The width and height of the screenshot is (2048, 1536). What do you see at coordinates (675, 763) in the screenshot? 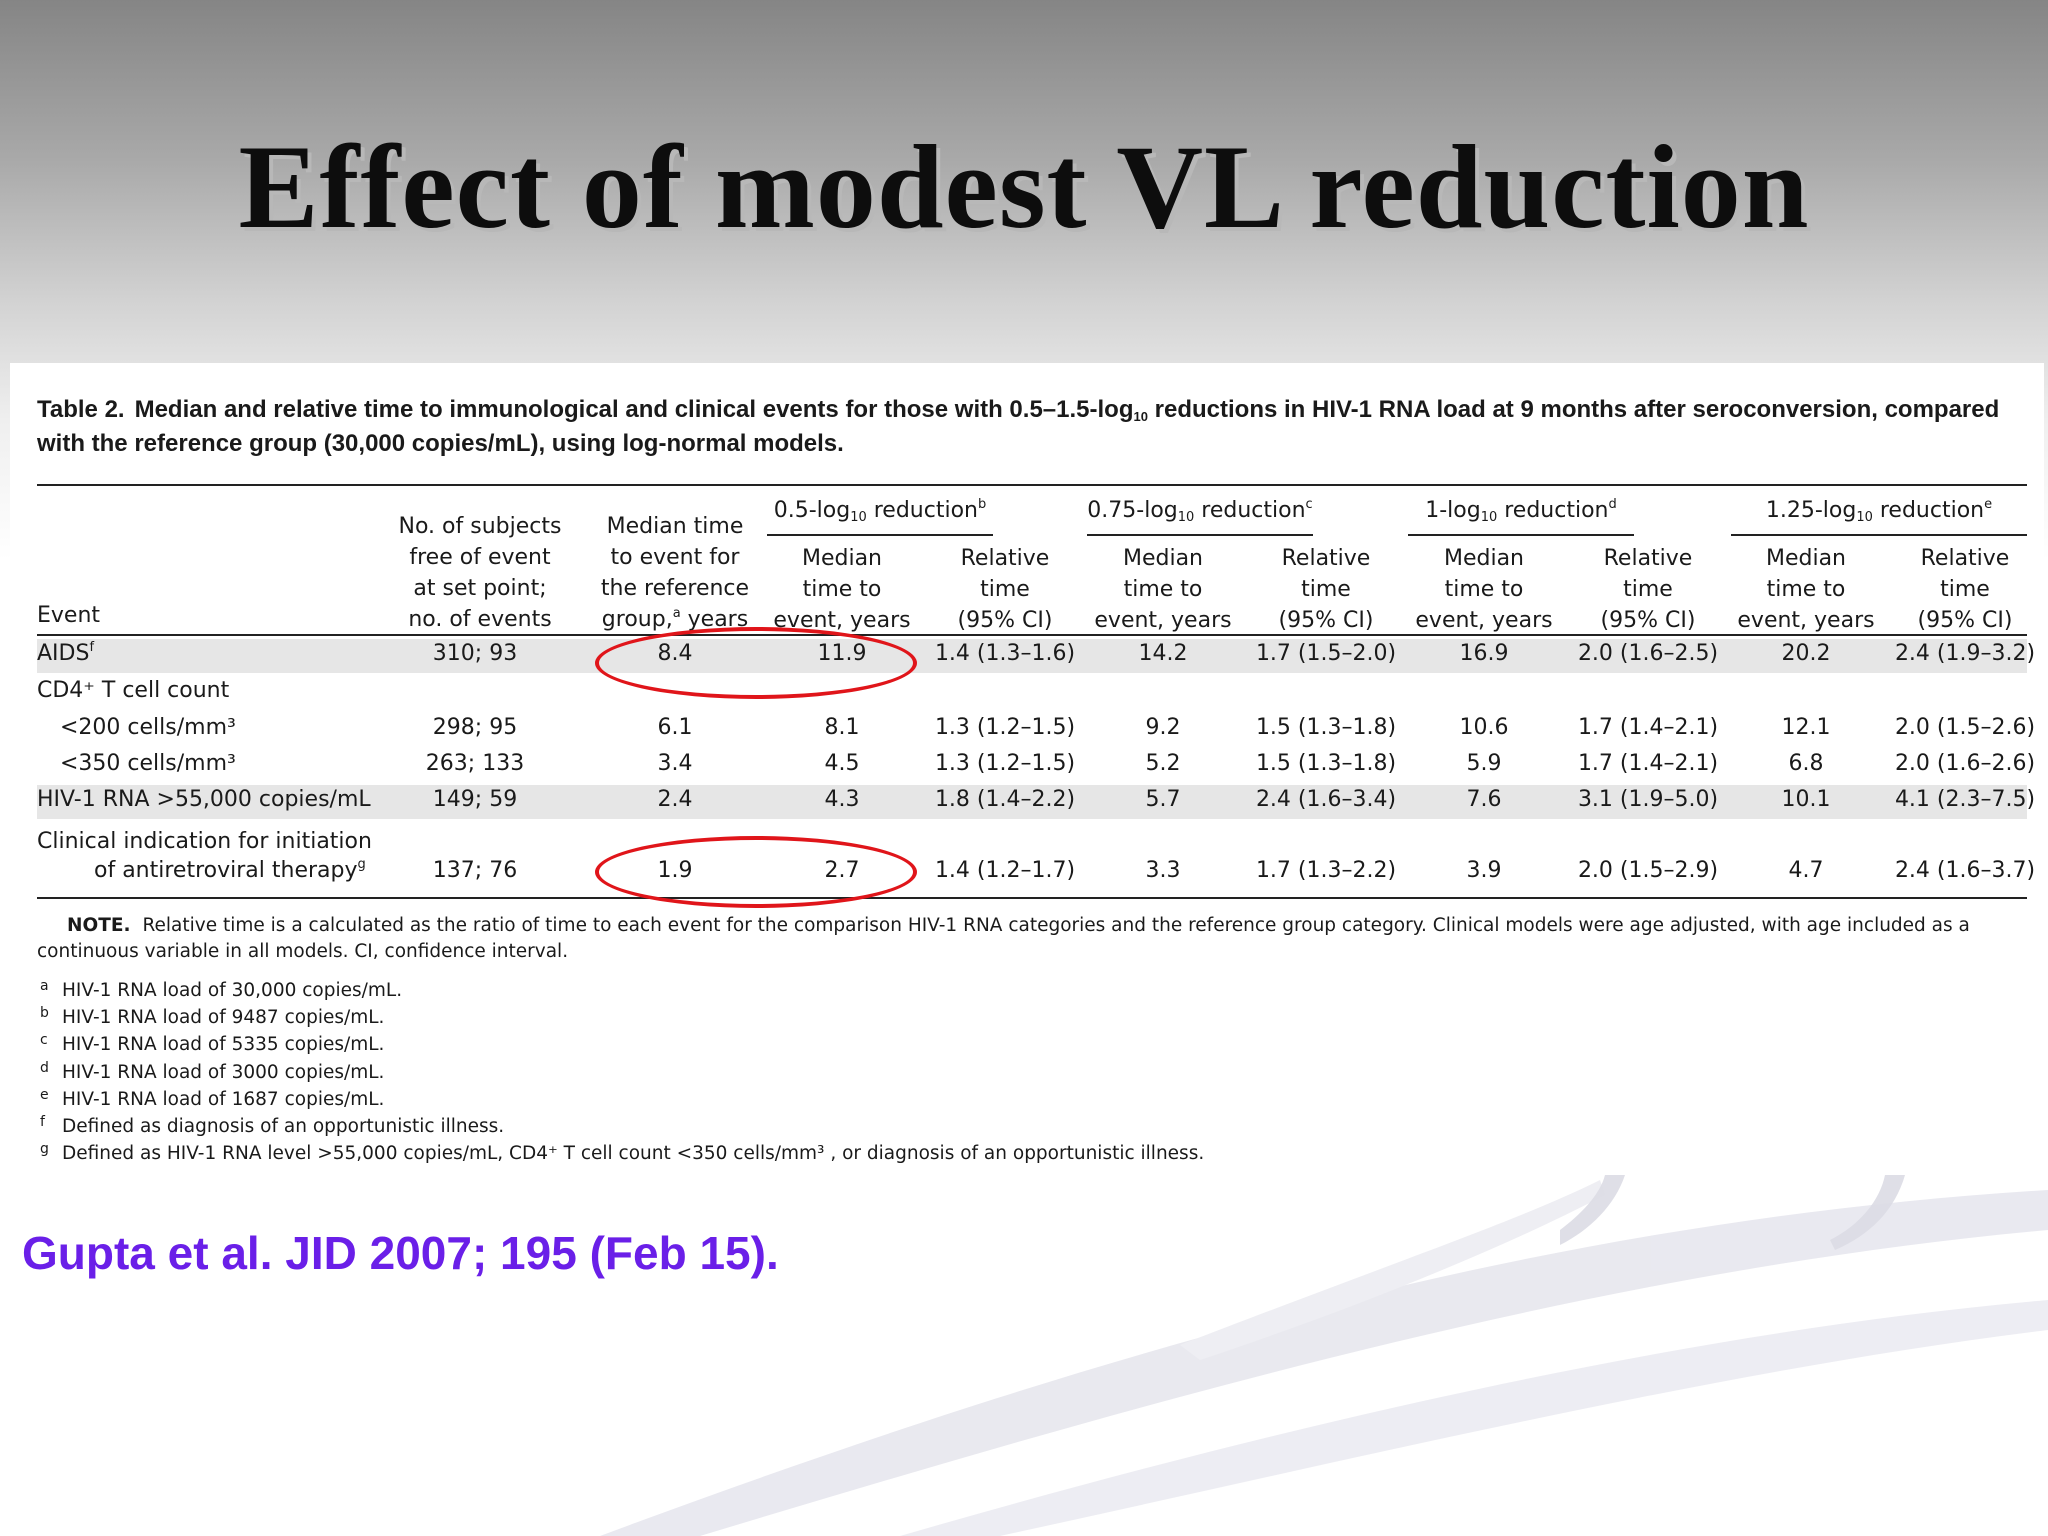
I see `cell-median-reference: 3.4` at bounding box center [675, 763].